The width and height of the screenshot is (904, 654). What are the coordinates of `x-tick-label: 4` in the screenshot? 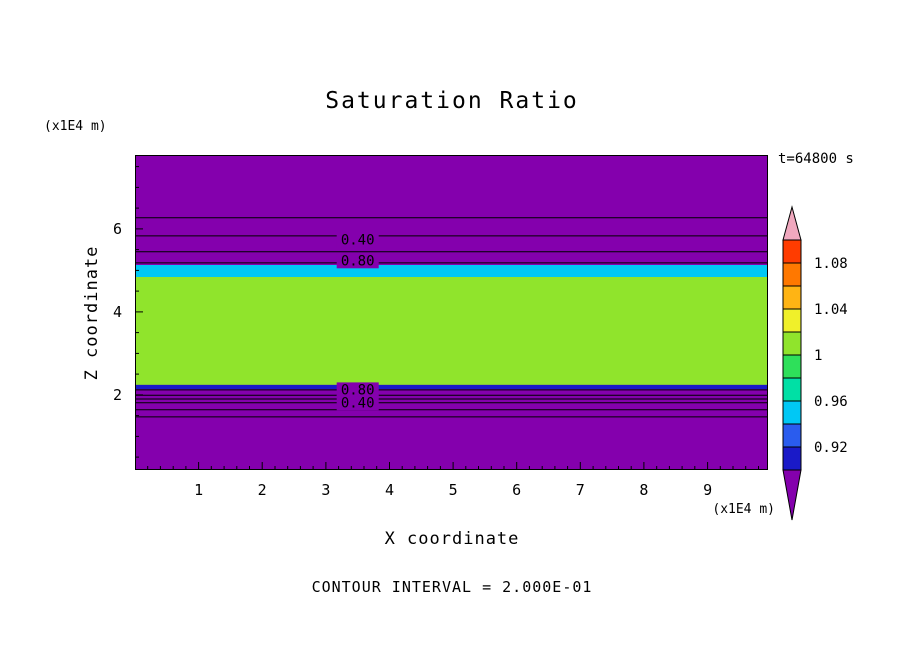 It's located at (389, 490).